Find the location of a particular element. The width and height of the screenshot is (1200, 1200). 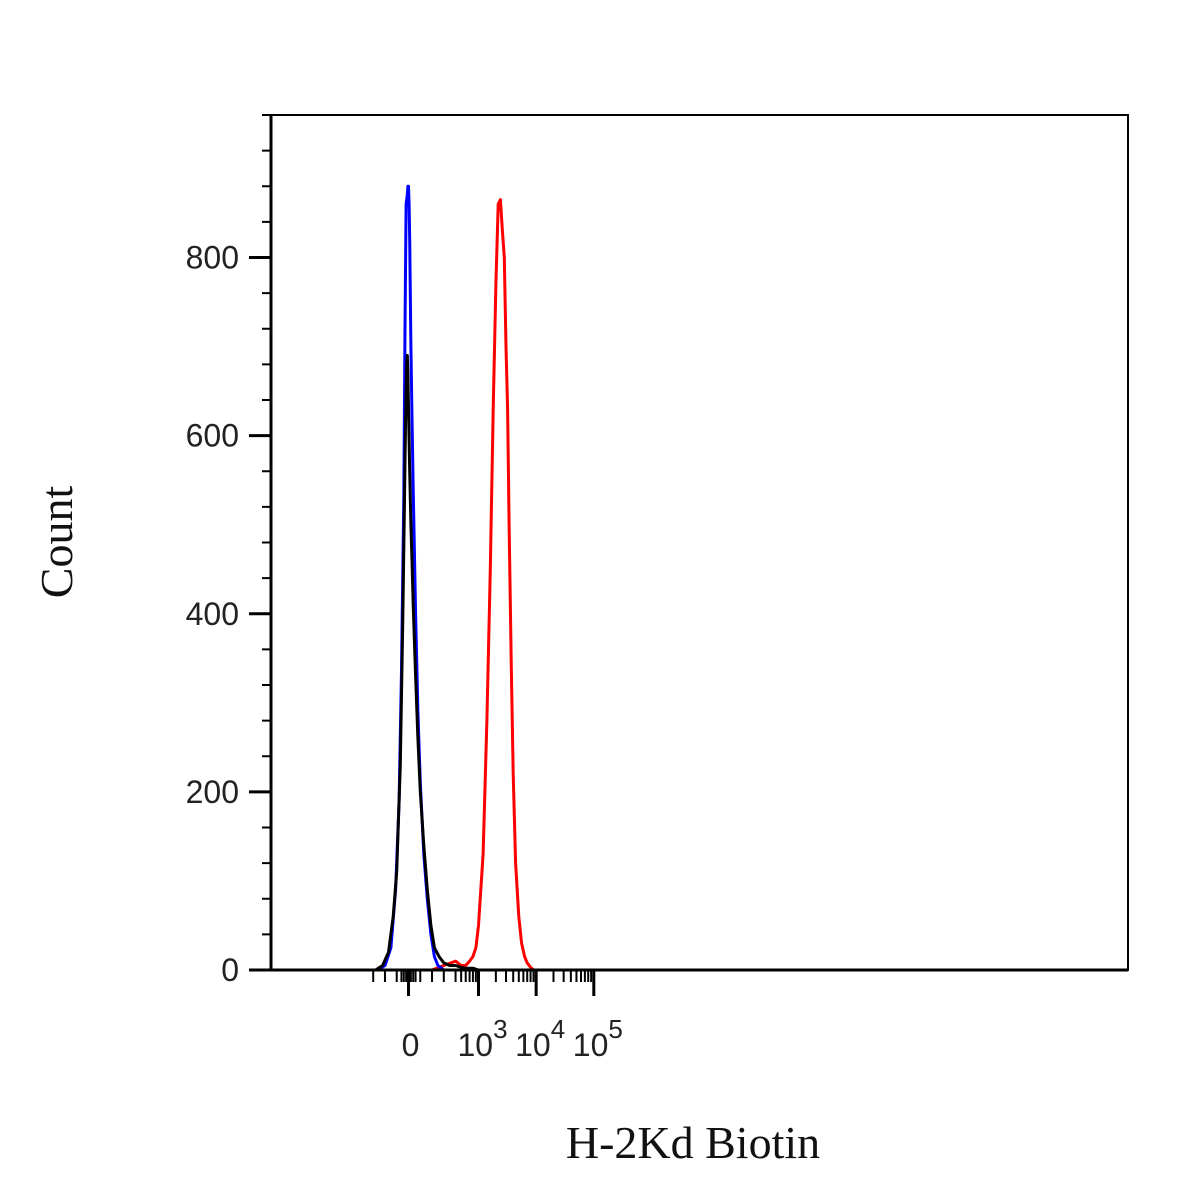

x-tick-label: 0 is located at coordinates (411, 1045).